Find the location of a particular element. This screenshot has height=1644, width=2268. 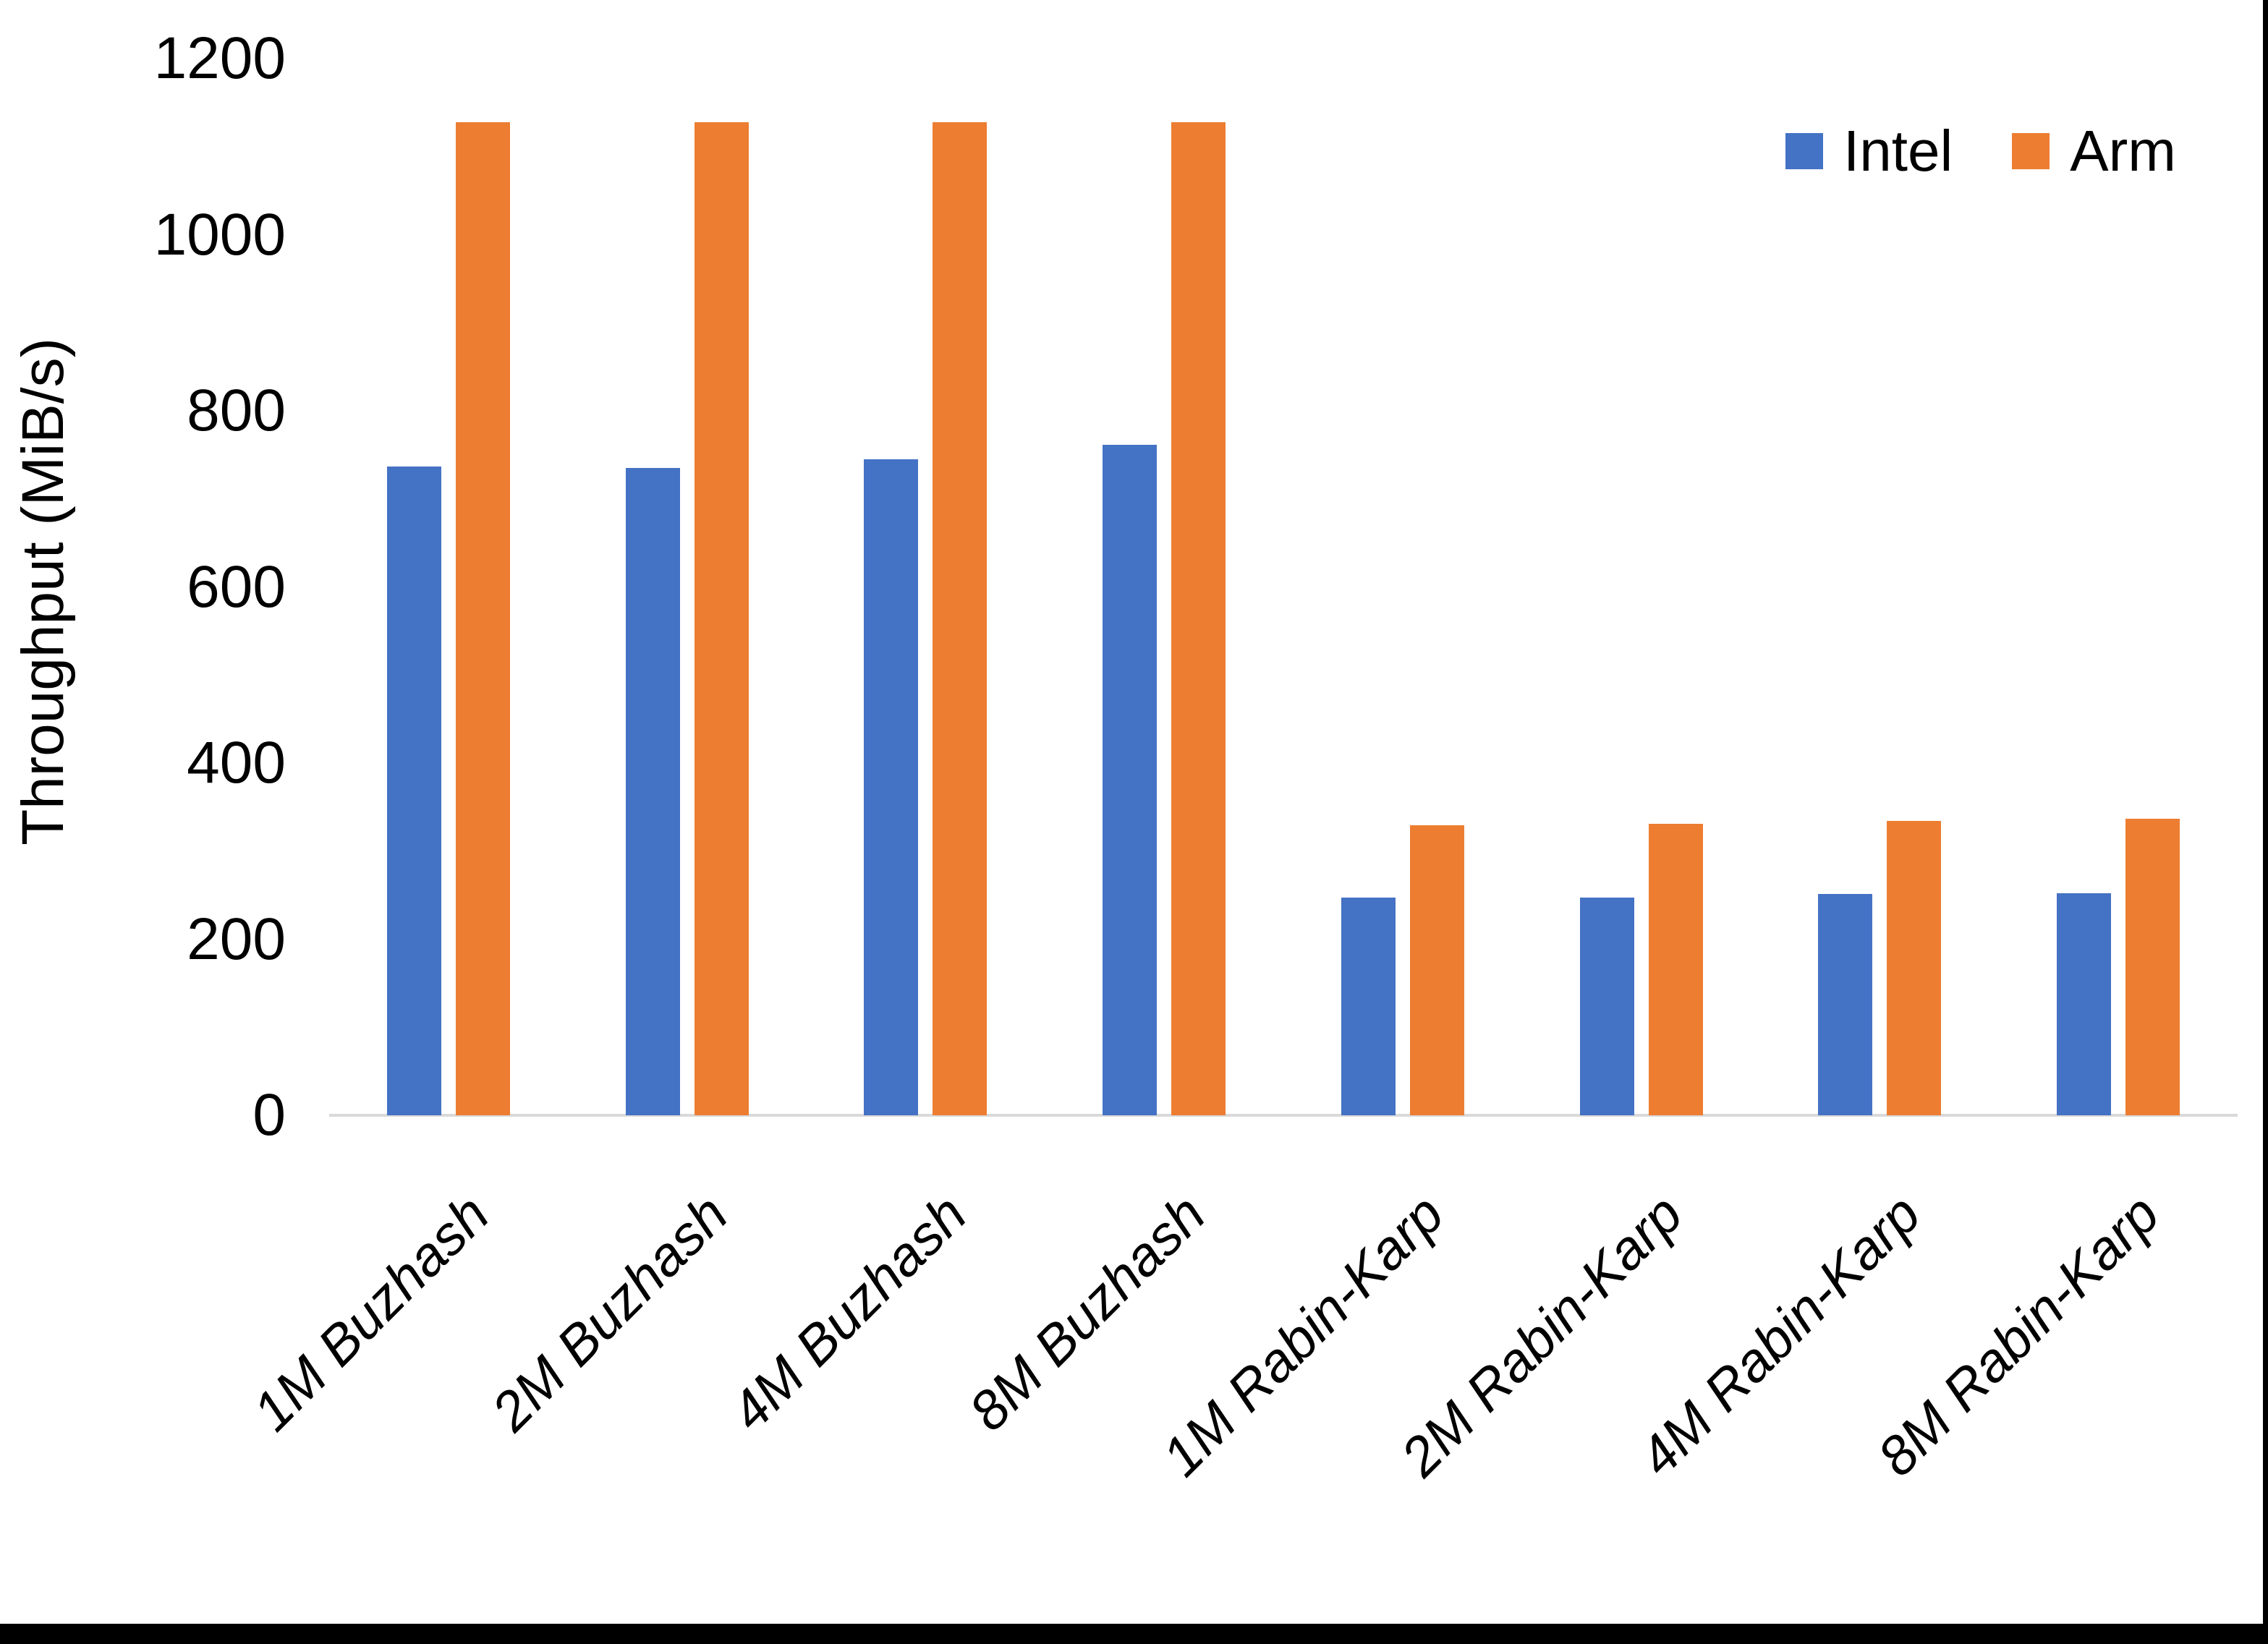

legend-item-intel: Intel is located at coordinates (1869, 151).